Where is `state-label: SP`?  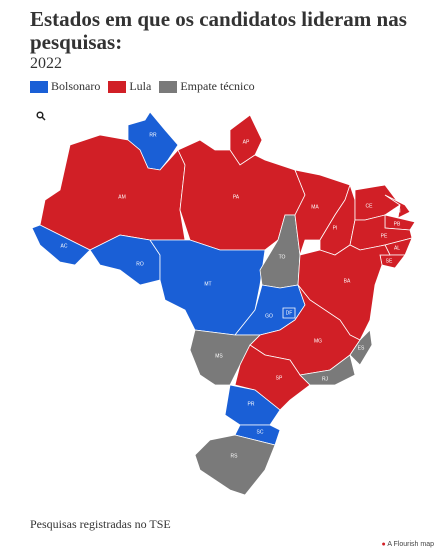 state-label: SP is located at coordinates (279, 378).